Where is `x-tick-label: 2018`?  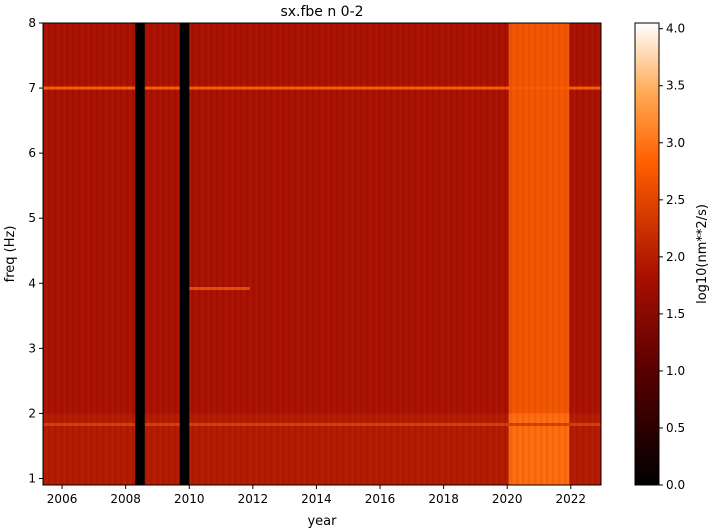
x-tick-label: 2018 is located at coordinates (443, 499).